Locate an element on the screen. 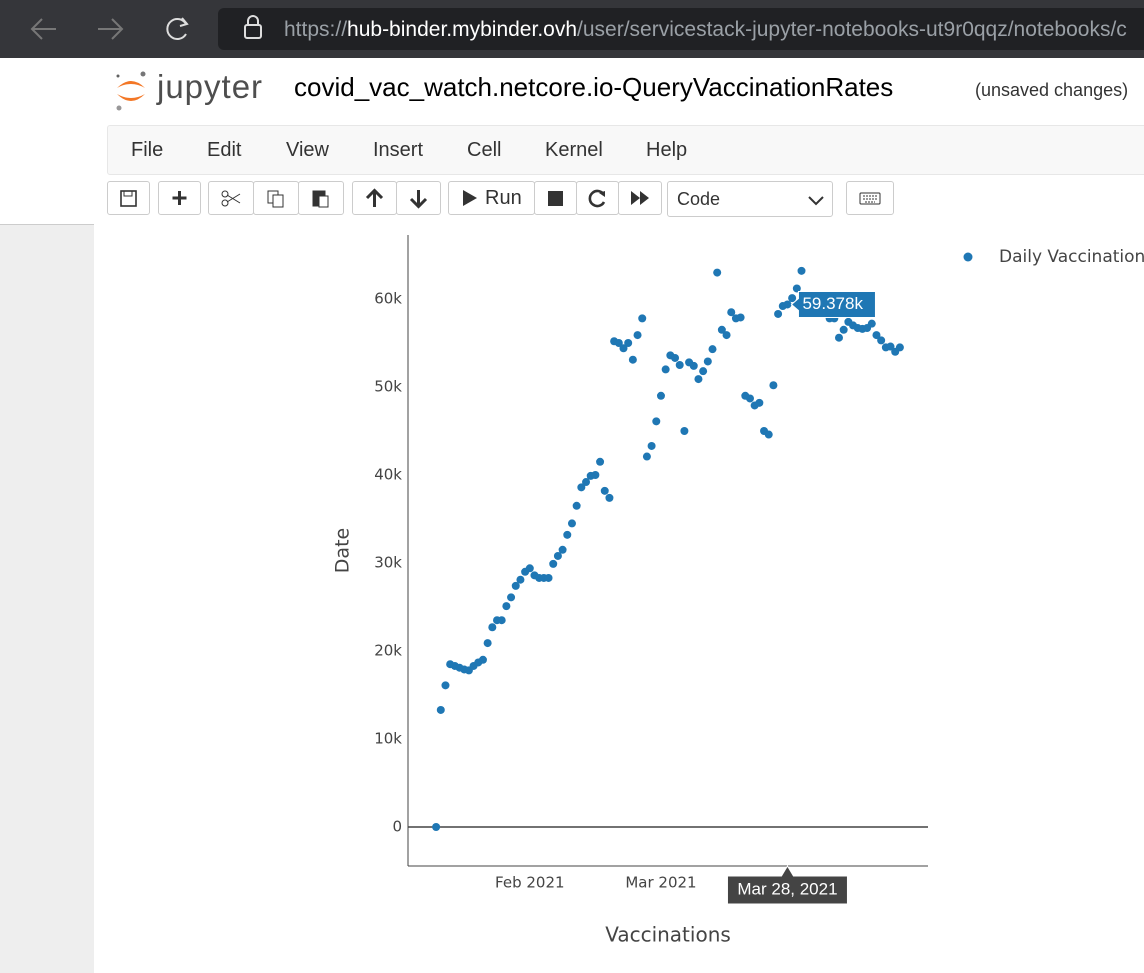 The height and width of the screenshot is (973, 1144). hover-value: 59.378k is located at coordinates (832, 303).